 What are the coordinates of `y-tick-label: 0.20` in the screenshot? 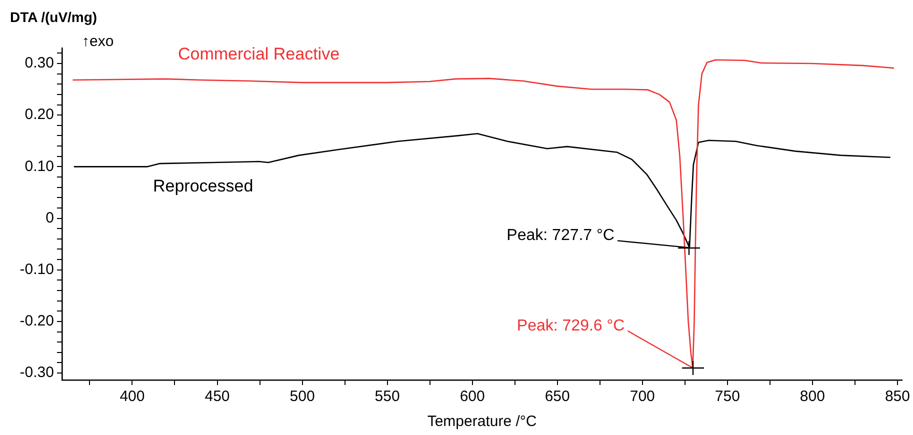 It's located at (39, 115).